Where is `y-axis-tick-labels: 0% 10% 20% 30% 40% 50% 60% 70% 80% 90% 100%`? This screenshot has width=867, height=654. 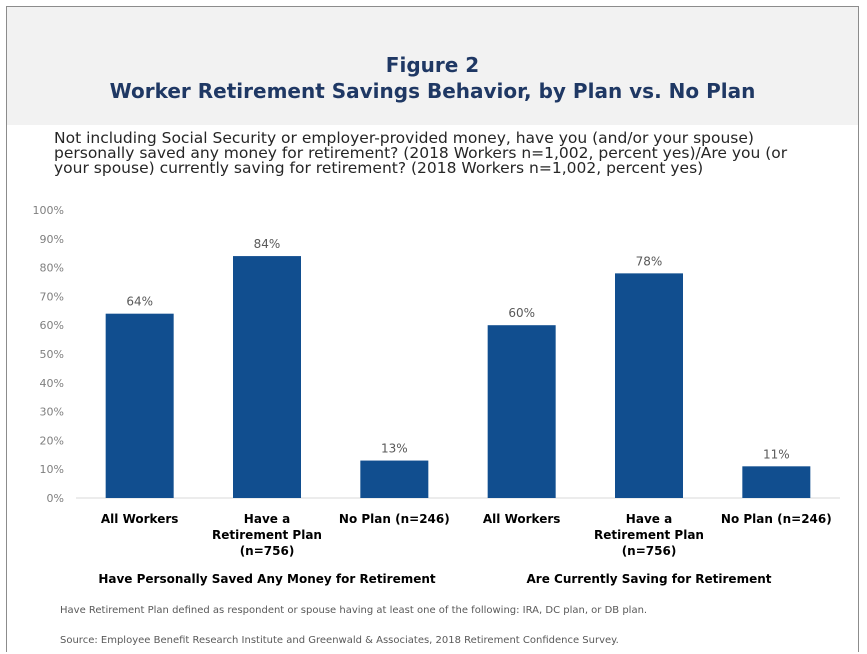 y-axis-tick-labels: 0% 10% 20% 30% 40% 50% 60% 70% 80% 90% 100% is located at coordinates (48, 354).